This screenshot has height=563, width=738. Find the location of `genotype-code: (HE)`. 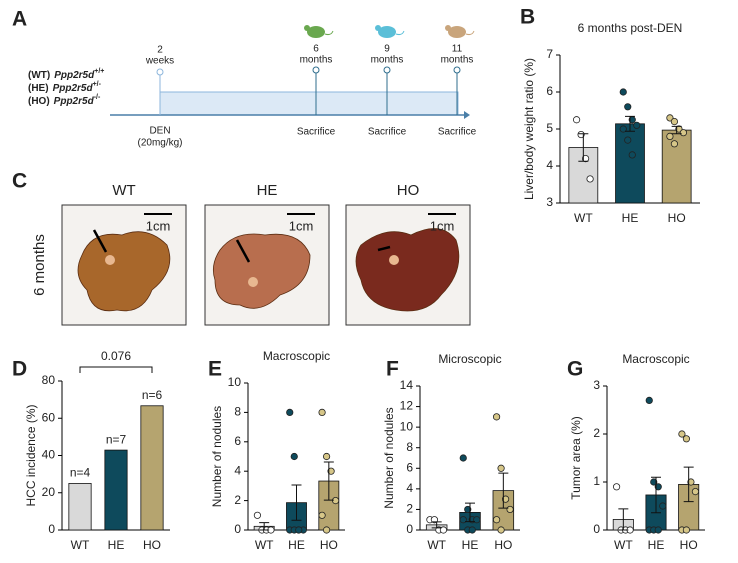

genotype-code: (HE) is located at coordinates (38, 88).